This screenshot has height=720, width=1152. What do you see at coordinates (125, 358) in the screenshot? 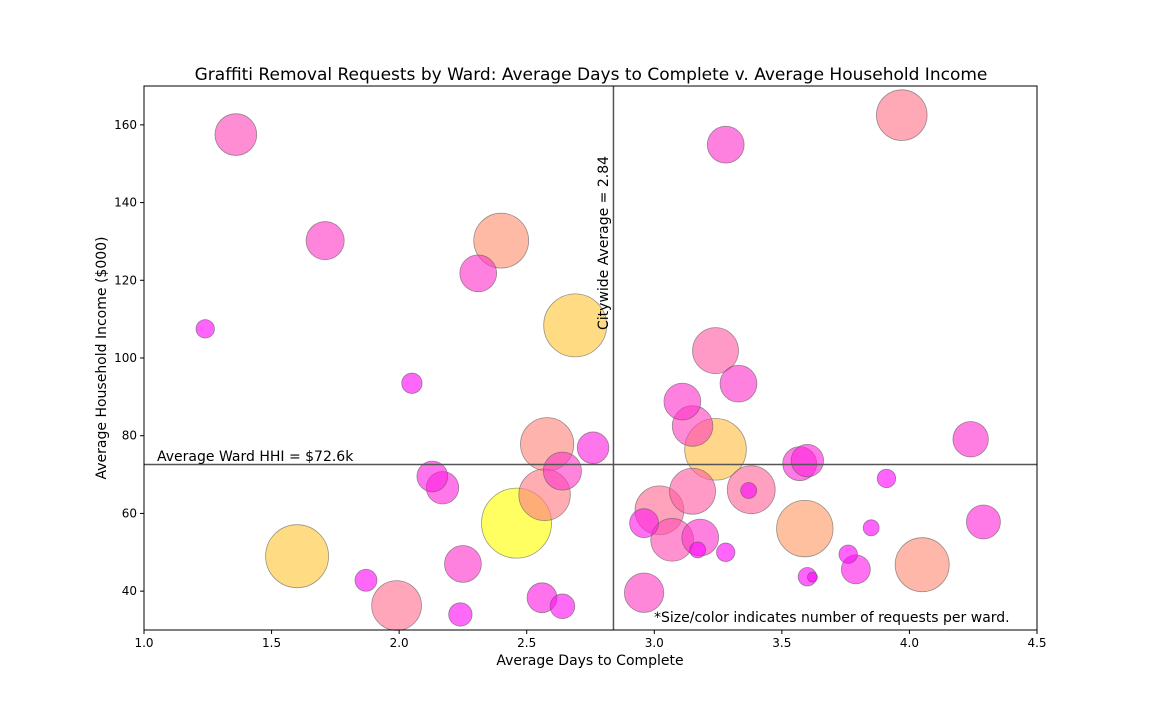
I see `y-tick-label: 100` at bounding box center [125, 358].